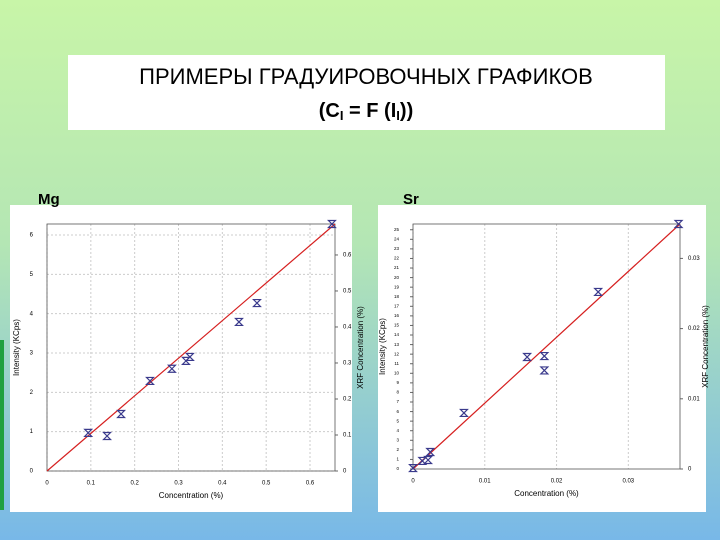 This screenshot has height=545, width=720. Describe the element at coordinates (397, 248) in the screenshot. I see `y-tick-label: 23` at that location.